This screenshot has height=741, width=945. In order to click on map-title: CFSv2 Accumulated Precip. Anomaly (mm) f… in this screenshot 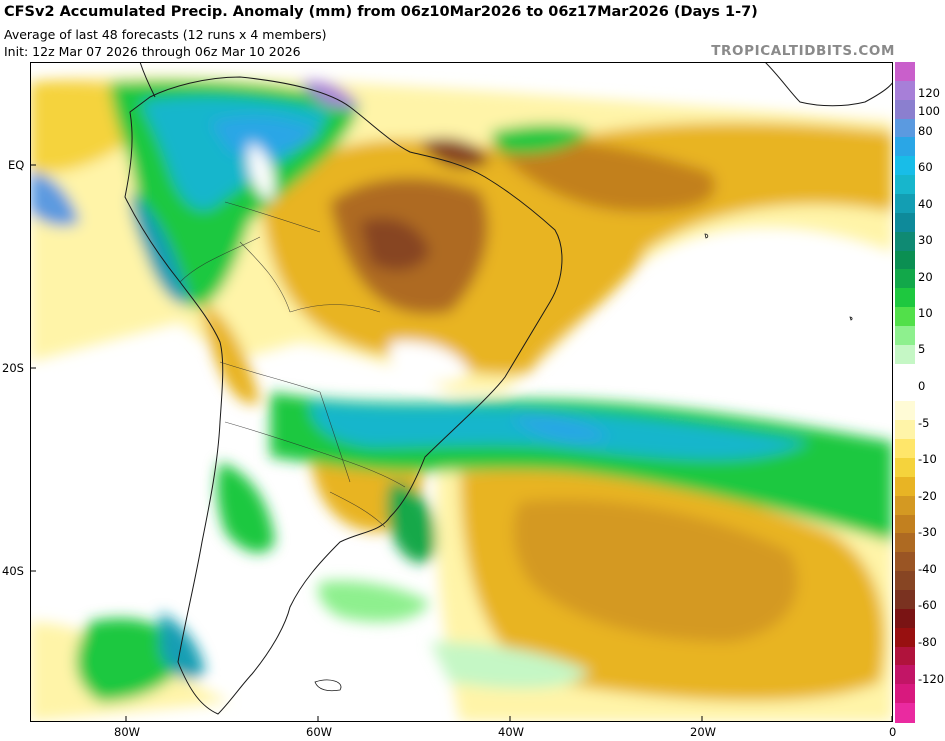, I will do `click(381, 12)`.